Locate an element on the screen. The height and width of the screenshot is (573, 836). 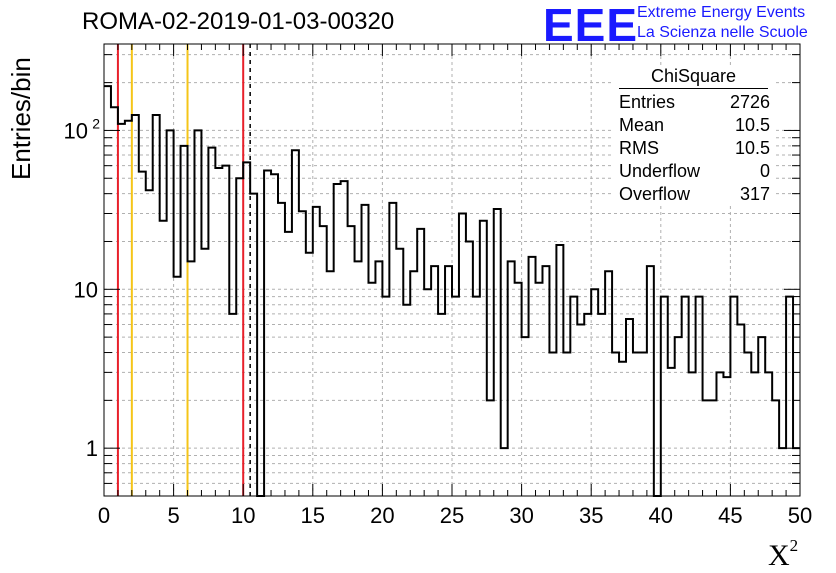
stats-label: Mean is located at coordinates (642, 125).